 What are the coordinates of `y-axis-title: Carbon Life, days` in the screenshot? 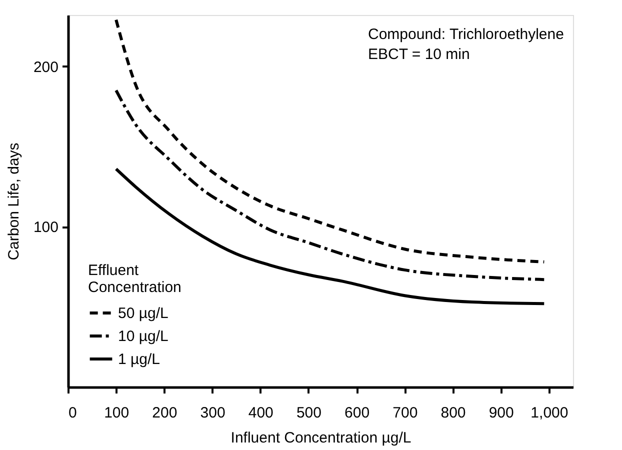 It's located at (13, 201).